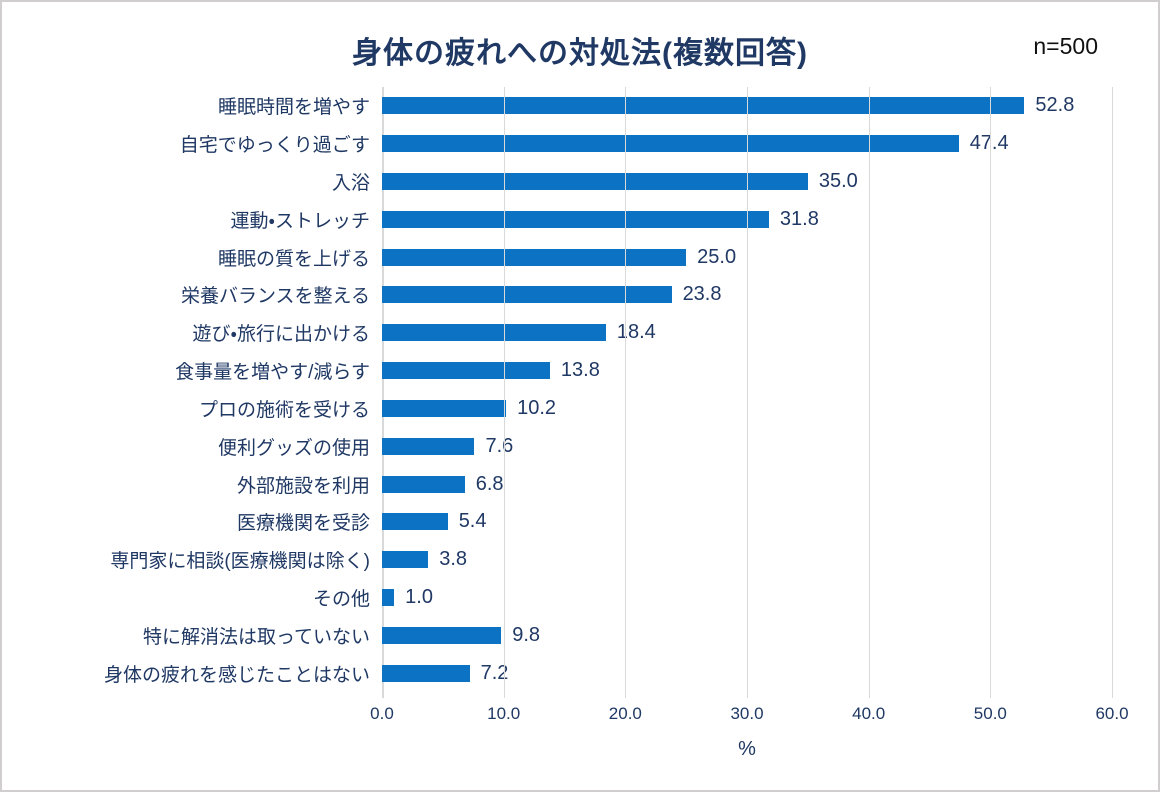  Describe the element at coordinates (303, 524) in the screenshot. I see `category-label: 医療機関を受診` at that location.